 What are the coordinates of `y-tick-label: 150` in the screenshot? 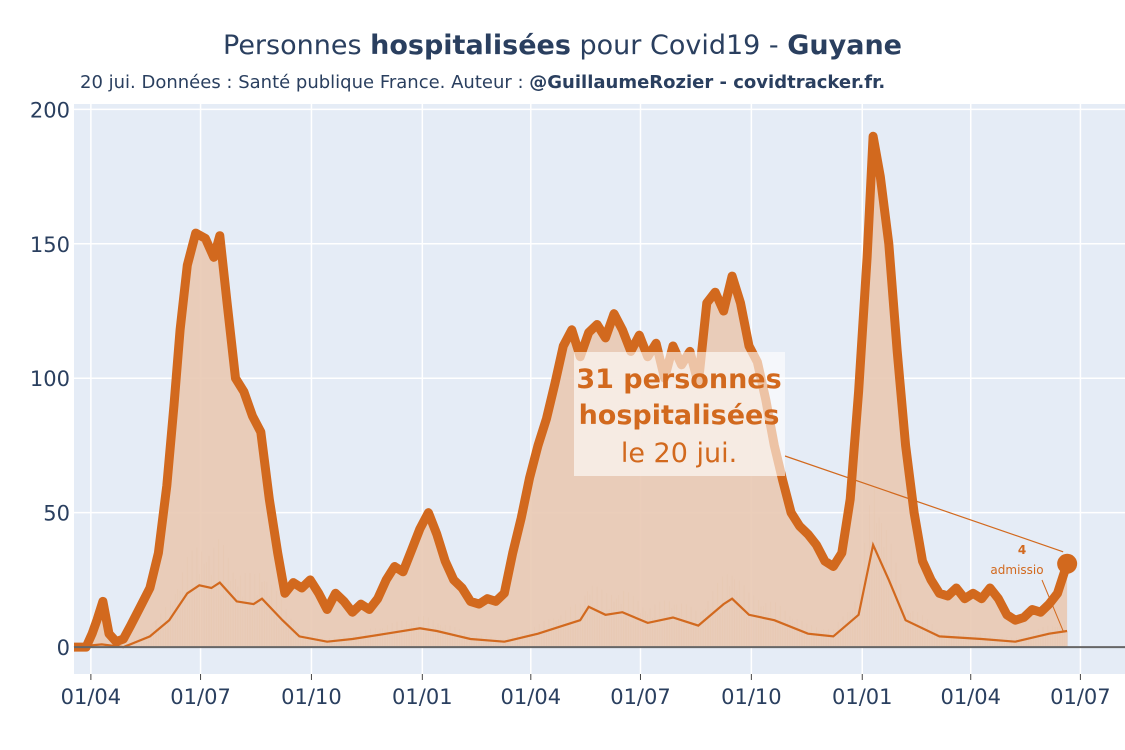 It's located at (50, 245).